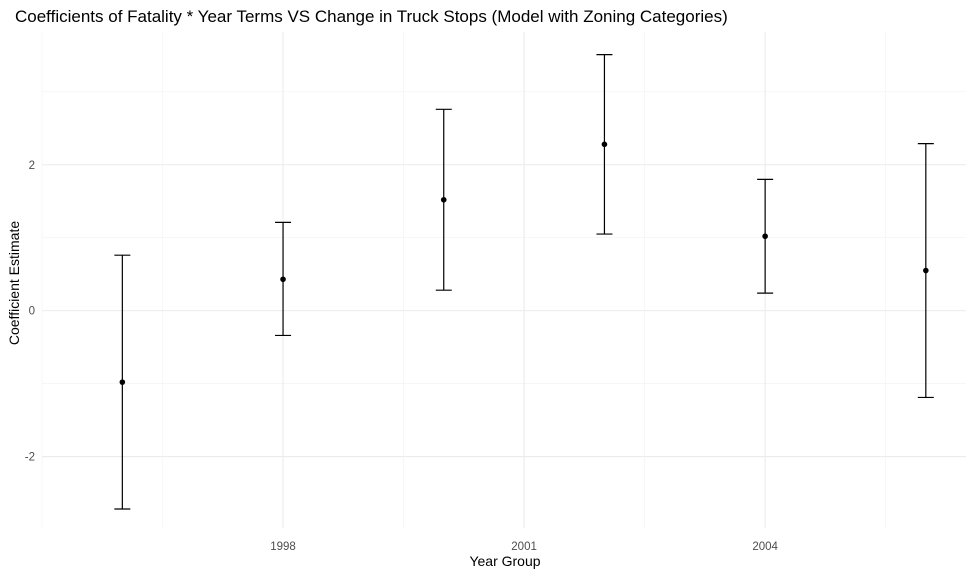 The image size is (974, 576). Describe the element at coordinates (14, 283) in the screenshot. I see `y-axis-label: Coefficient Estimate` at that location.